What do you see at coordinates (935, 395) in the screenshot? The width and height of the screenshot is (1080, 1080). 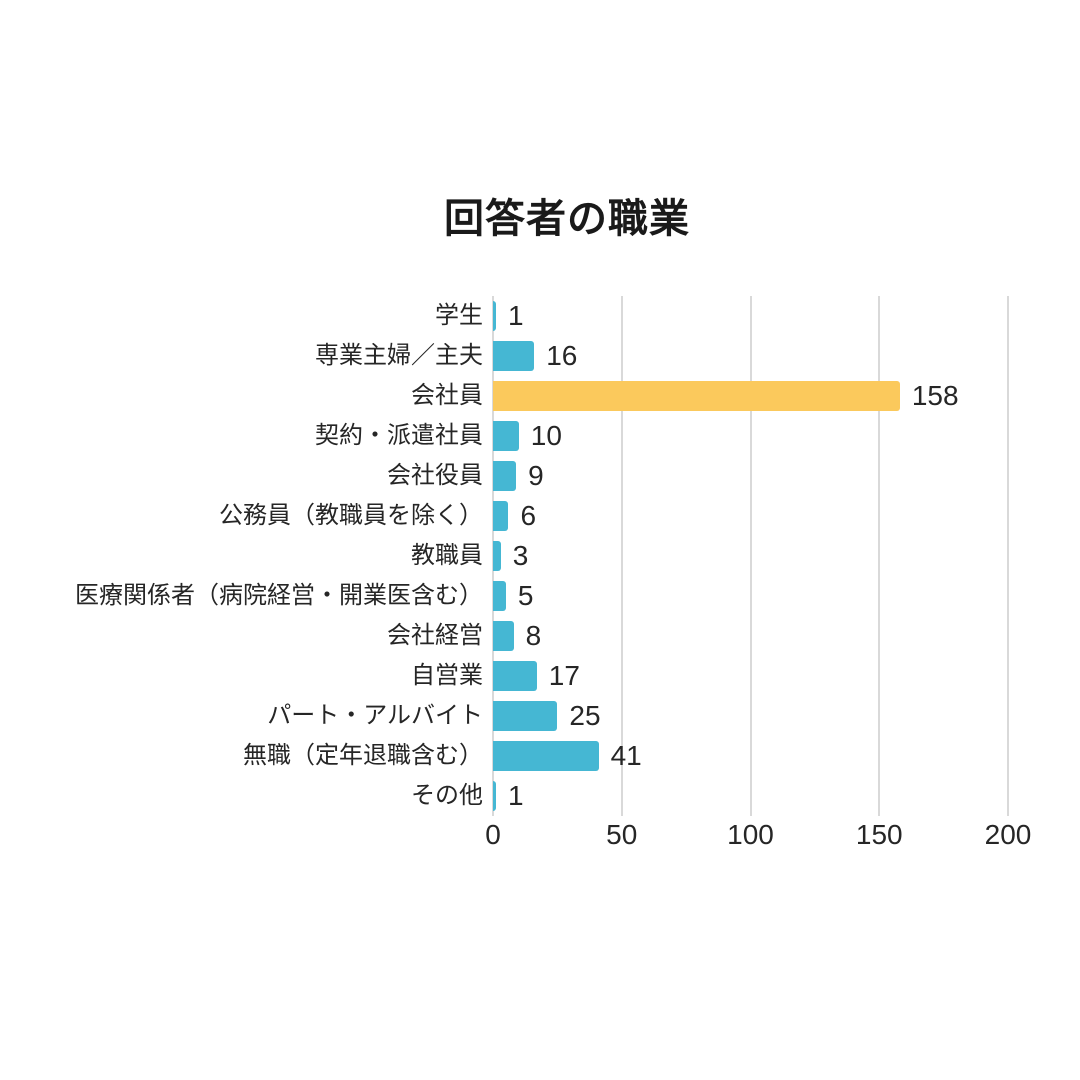 I see `value-label: 158` at bounding box center [935, 395].